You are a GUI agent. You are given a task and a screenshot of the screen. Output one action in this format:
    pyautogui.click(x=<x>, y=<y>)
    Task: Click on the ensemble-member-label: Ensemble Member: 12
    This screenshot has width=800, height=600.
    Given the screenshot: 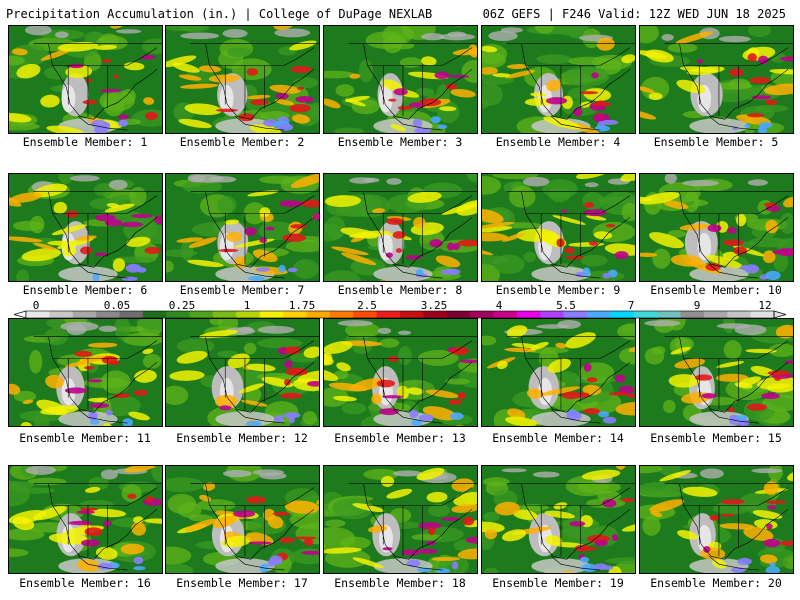 What is the action you would take?
    pyautogui.click(x=242, y=438)
    